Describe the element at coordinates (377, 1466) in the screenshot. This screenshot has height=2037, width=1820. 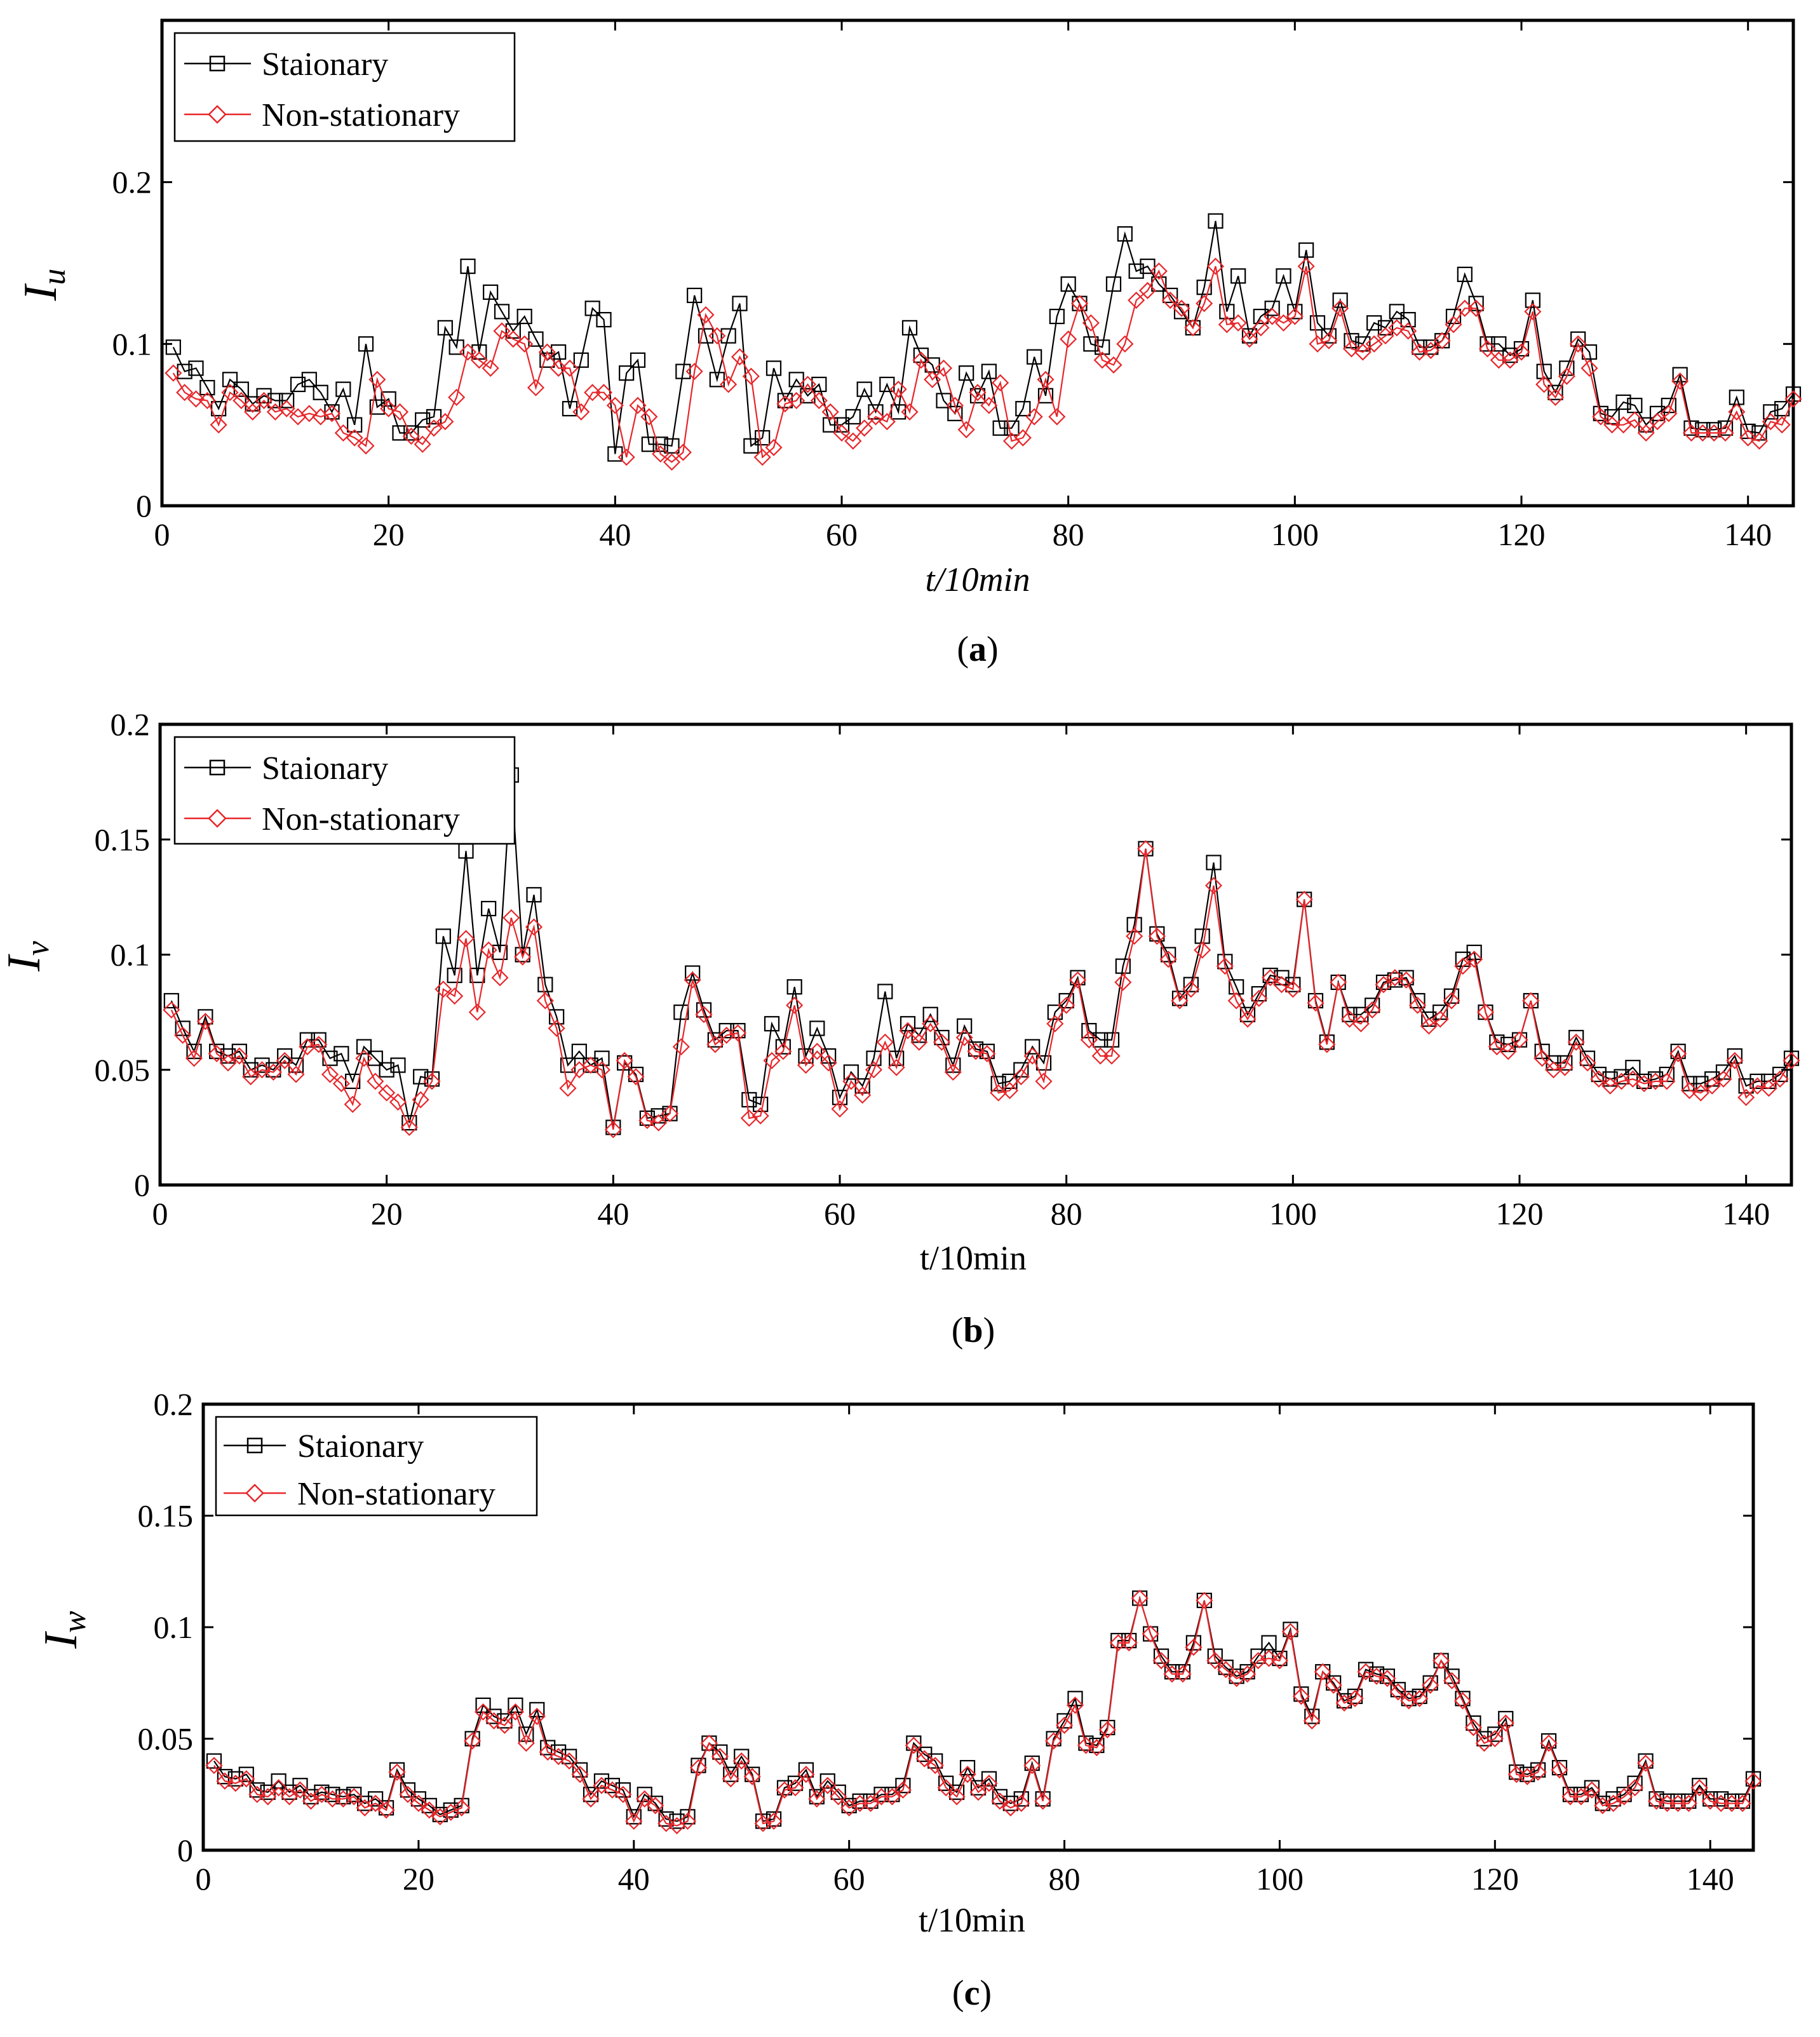
I see `legend-c: Staionary Non-stationary` at that location.